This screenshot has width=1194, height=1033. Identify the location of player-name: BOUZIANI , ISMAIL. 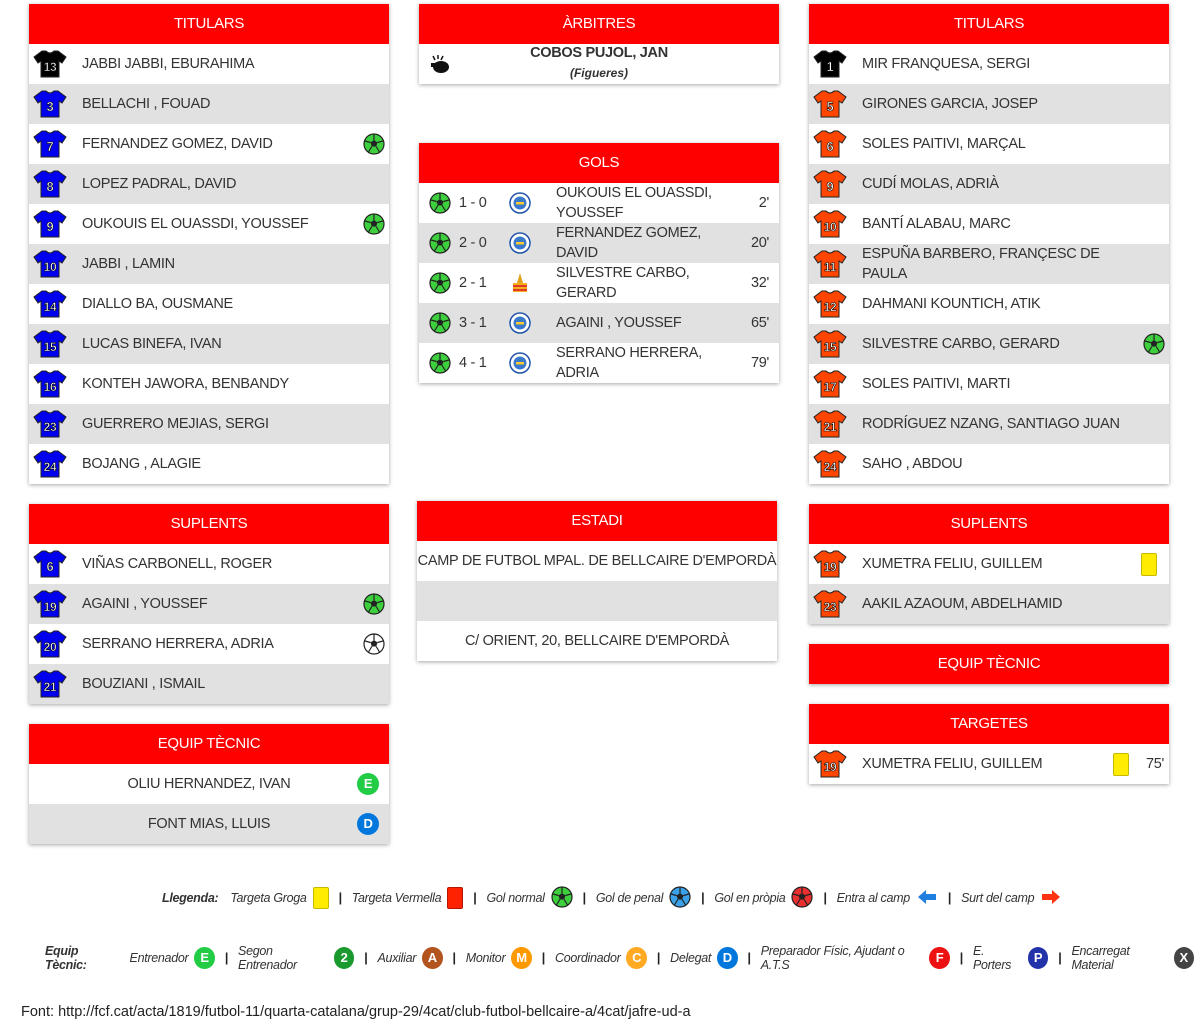
(144, 684).